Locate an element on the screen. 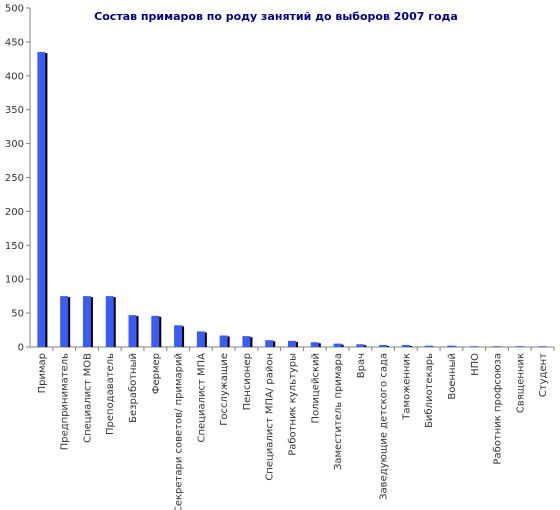  y-tick-label: 450 is located at coordinates (14, 42).